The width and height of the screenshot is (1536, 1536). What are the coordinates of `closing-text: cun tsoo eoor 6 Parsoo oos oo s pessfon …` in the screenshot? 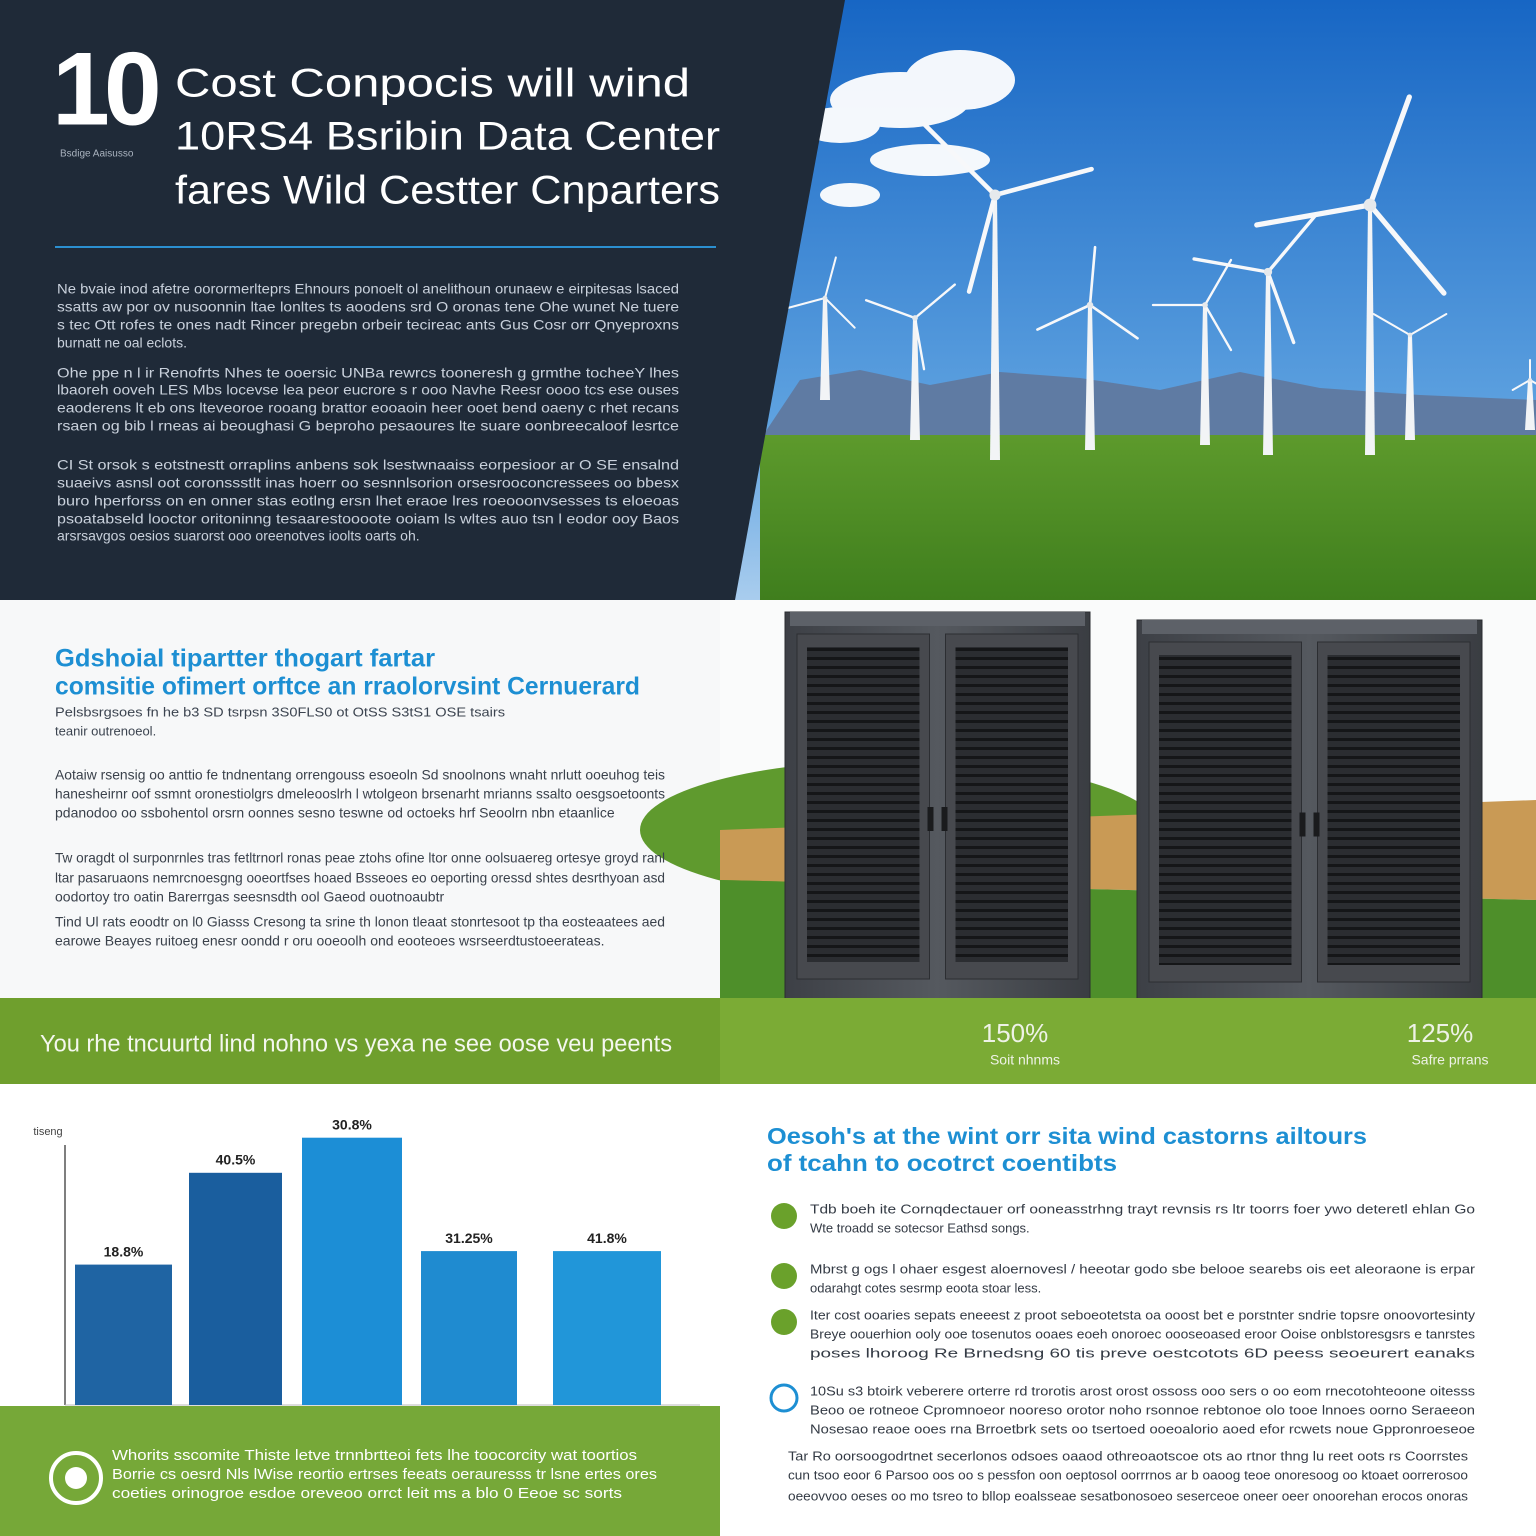 It's located at (1128, 1474).